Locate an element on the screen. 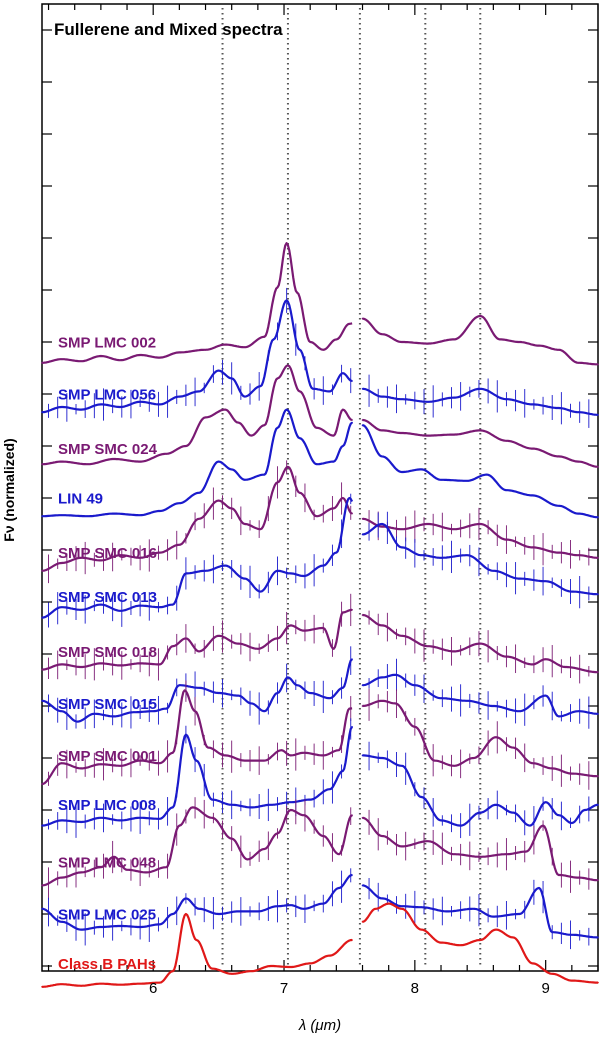  series-label: SMP SMC 001 is located at coordinates (107, 756).